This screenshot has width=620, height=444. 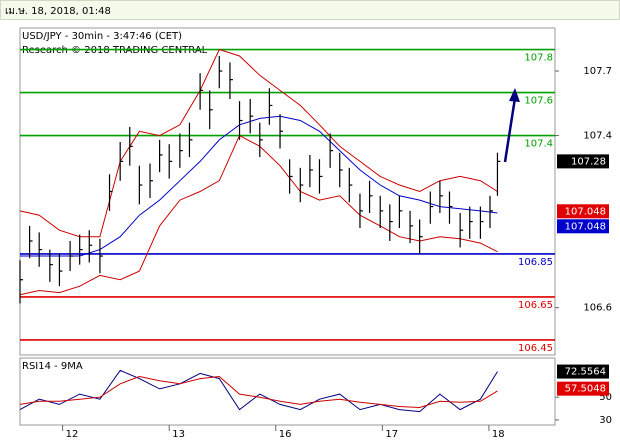 What do you see at coordinates (514, 95) in the screenshot?
I see `forecast-arrow-head` at bounding box center [514, 95].